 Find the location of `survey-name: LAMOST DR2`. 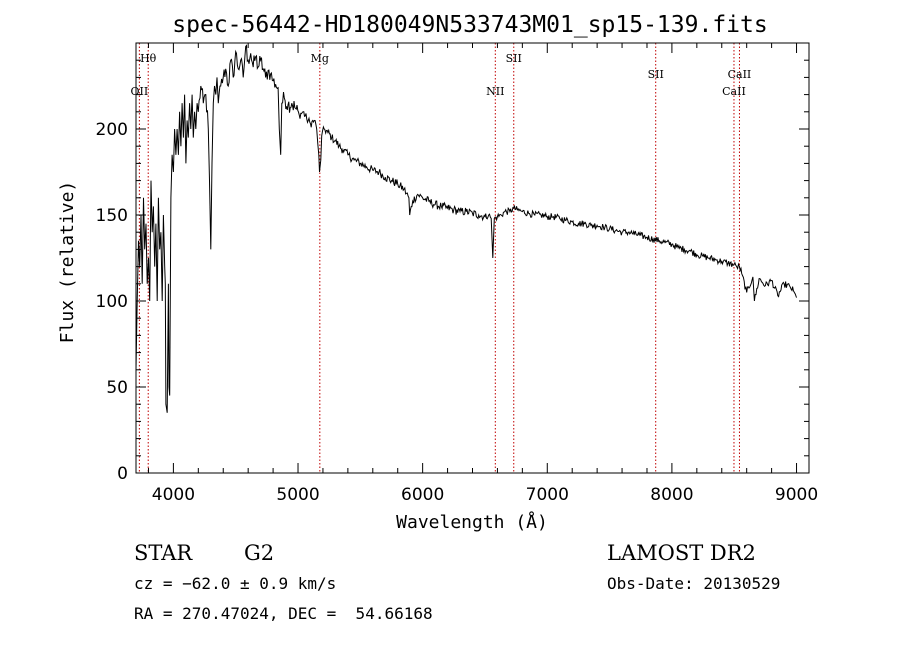

survey-name: LAMOST DR2 is located at coordinates (681, 553).